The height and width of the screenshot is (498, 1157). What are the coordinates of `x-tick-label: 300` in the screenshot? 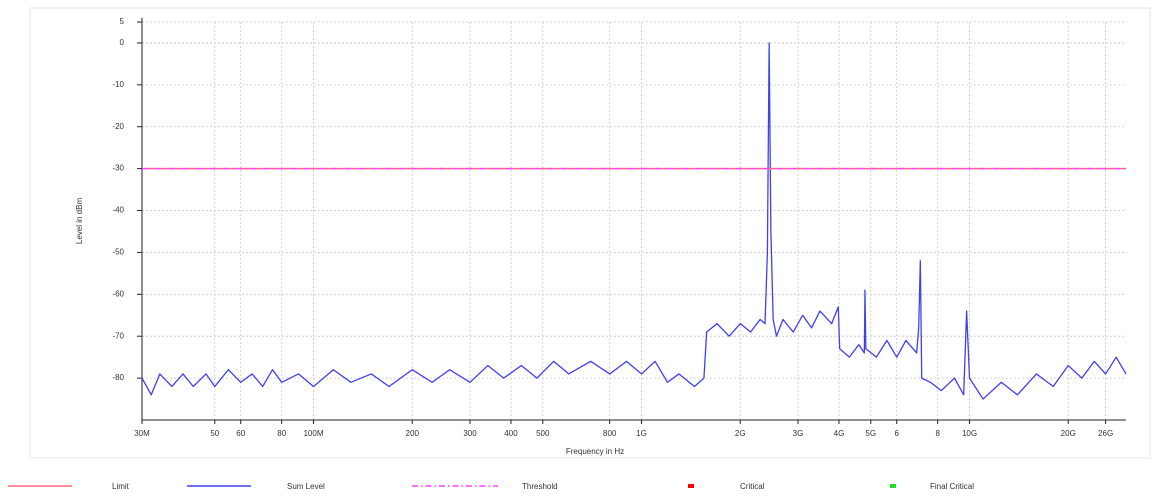 It's located at (470, 433).